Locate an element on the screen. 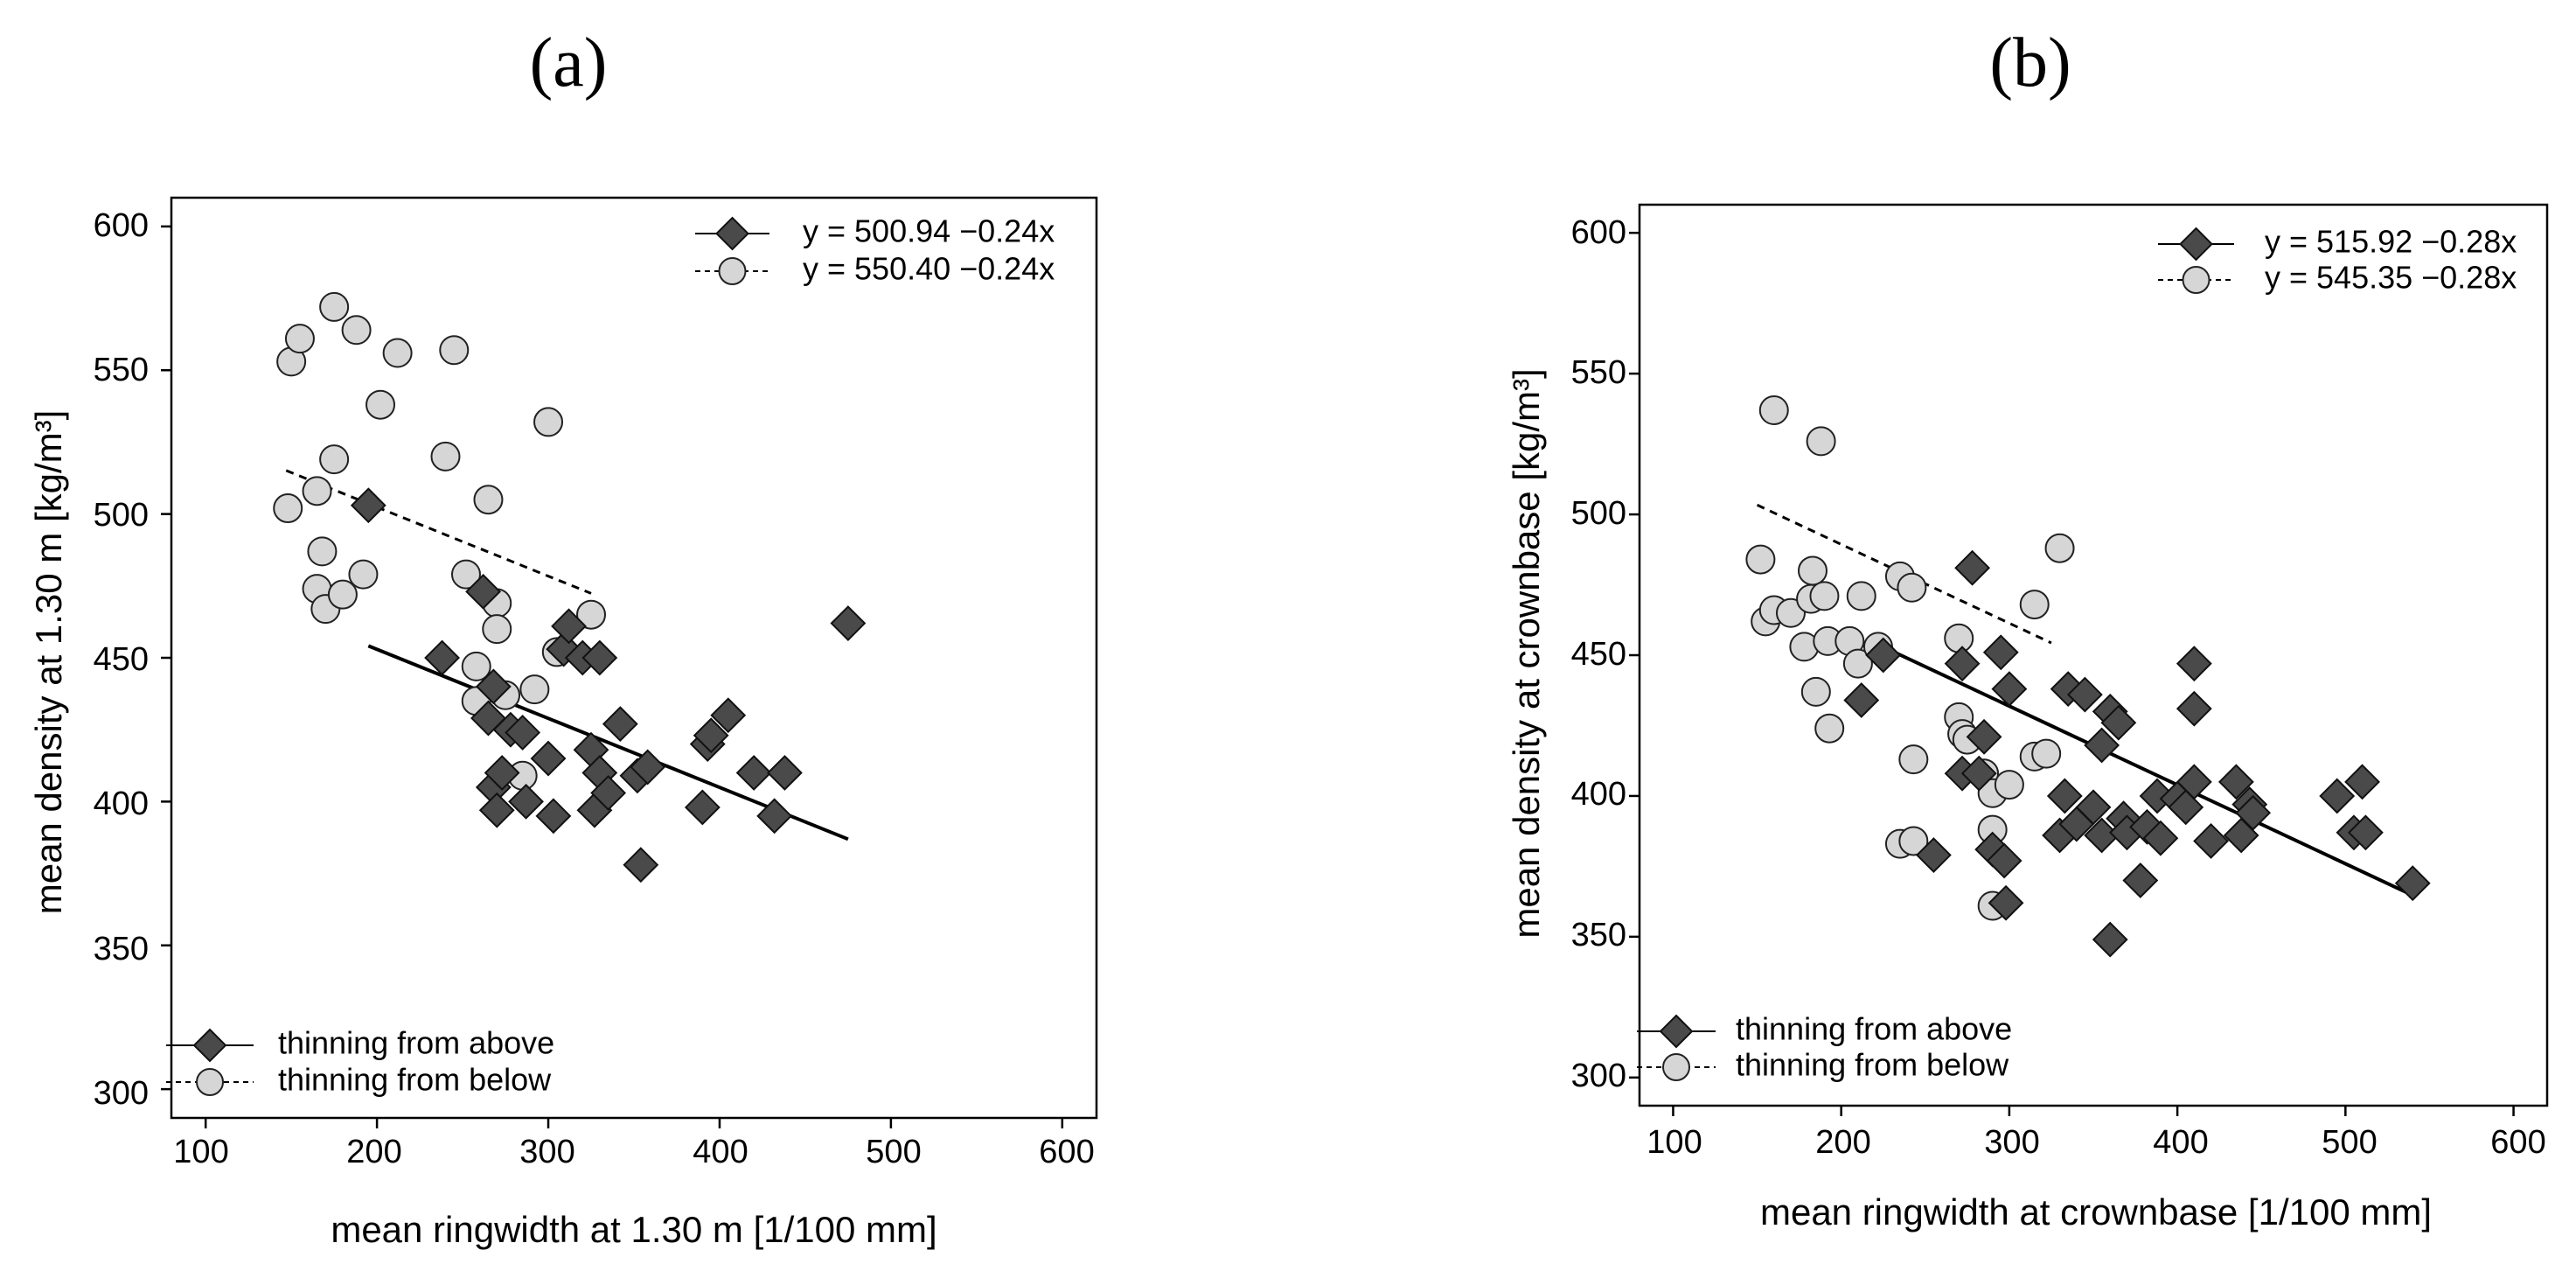 The width and height of the screenshot is (2576, 1264). x-tick-label: 600 is located at coordinates (2517, 1142).